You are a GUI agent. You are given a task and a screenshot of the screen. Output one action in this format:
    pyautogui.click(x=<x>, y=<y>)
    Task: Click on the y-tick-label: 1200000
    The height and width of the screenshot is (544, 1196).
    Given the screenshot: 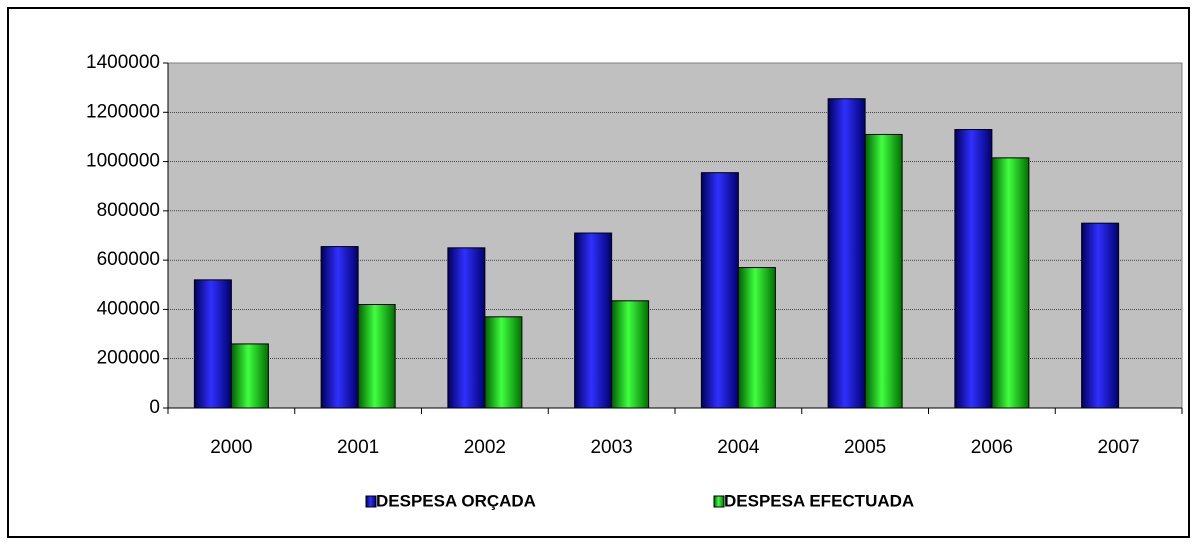 What is the action you would take?
    pyautogui.click(x=123, y=111)
    